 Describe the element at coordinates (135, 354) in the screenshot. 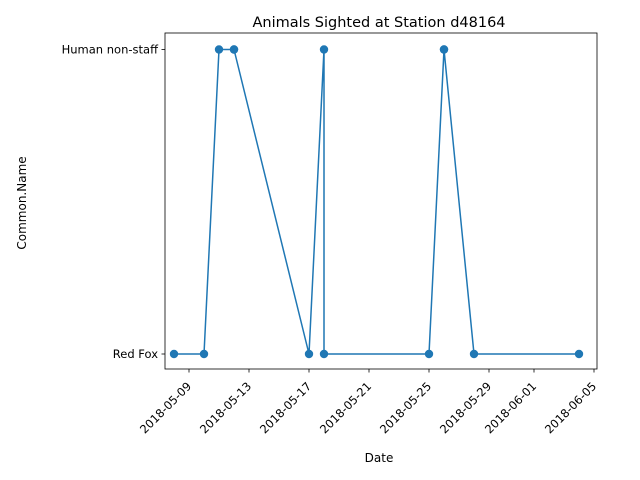

I see `y-tick-label: Red Fox` at that location.